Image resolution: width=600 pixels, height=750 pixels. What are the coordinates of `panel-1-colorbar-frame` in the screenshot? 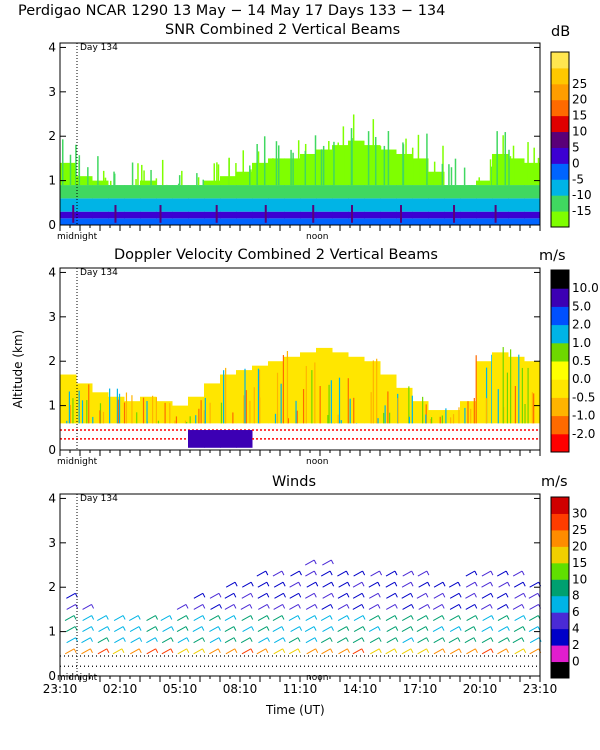 It's located at (560, 139).